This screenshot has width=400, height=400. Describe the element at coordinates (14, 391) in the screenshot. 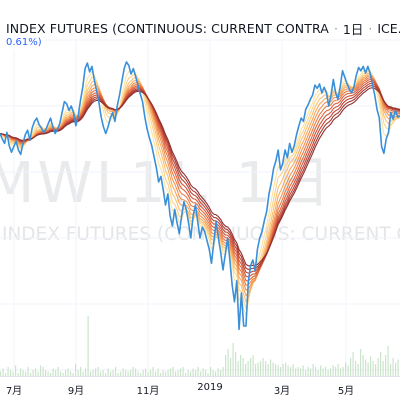

I see `x-tick-label: 7月` at that location.